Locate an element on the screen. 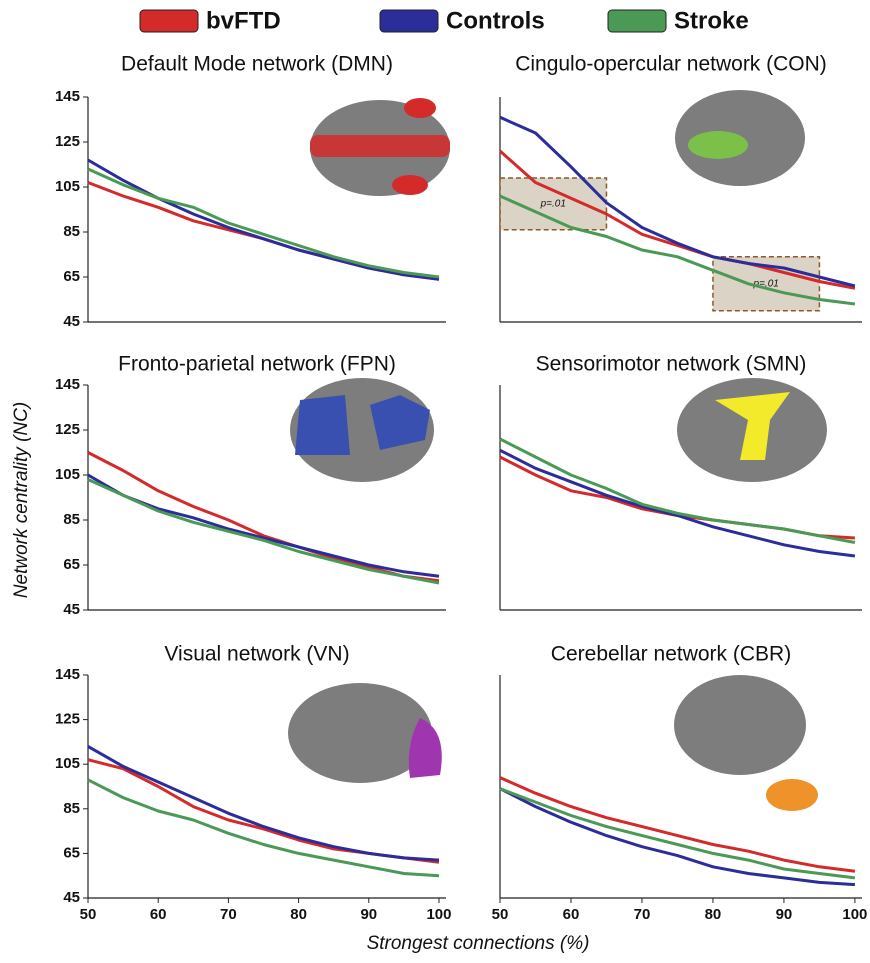 Image resolution: width=870 pixels, height=963 pixels. chart-title: Fronto-parietal network (FPN) is located at coordinates (257, 364).